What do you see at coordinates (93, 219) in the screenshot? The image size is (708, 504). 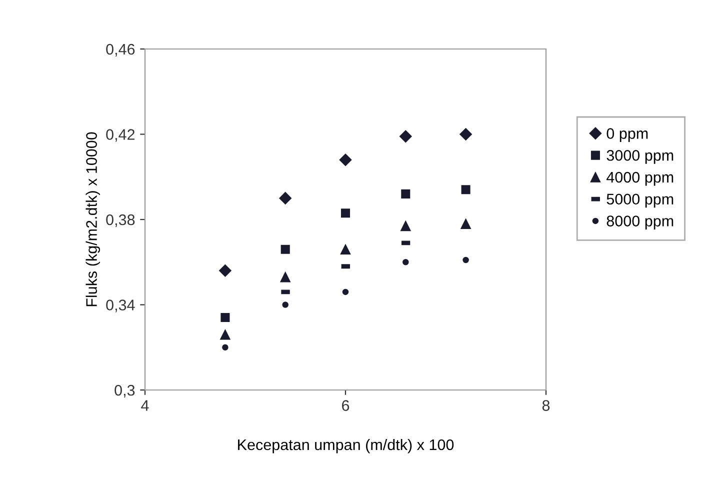 I see `y-axis-title: Fluks (kg/m2.dtk) x 10000` at bounding box center [93, 219].